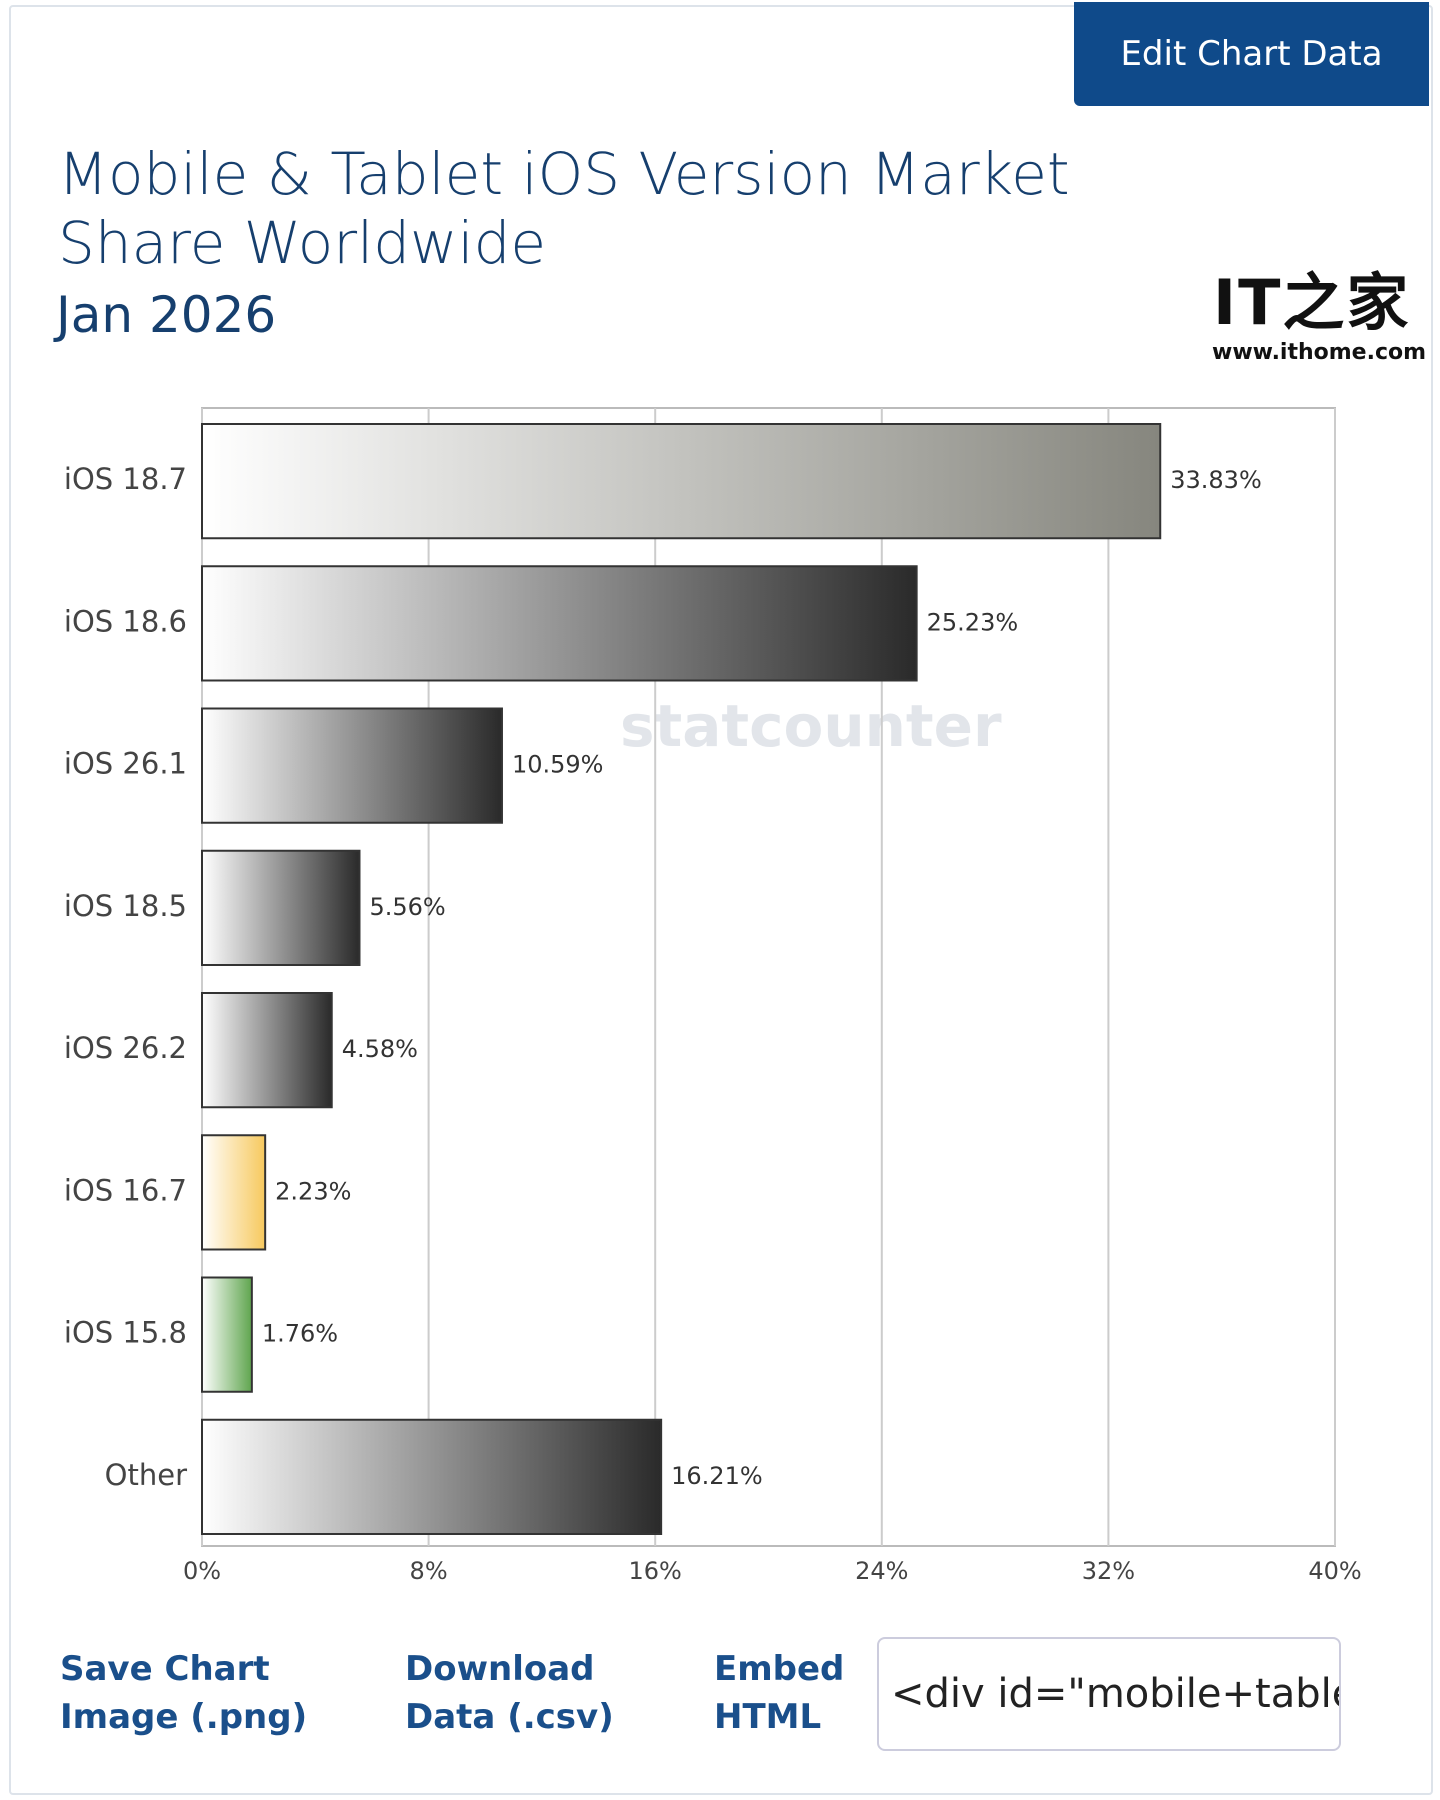  Describe the element at coordinates (1334, 1571) in the screenshot. I see `x-tick-label: 40%` at that location.